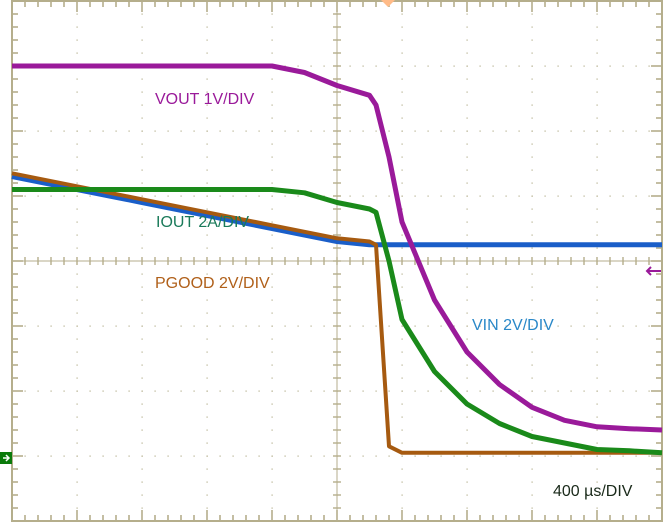 The height and width of the screenshot is (523, 664). Describe the element at coordinates (388, 3) in the screenshot. I see `trigger-position-marker-icon` at that location.